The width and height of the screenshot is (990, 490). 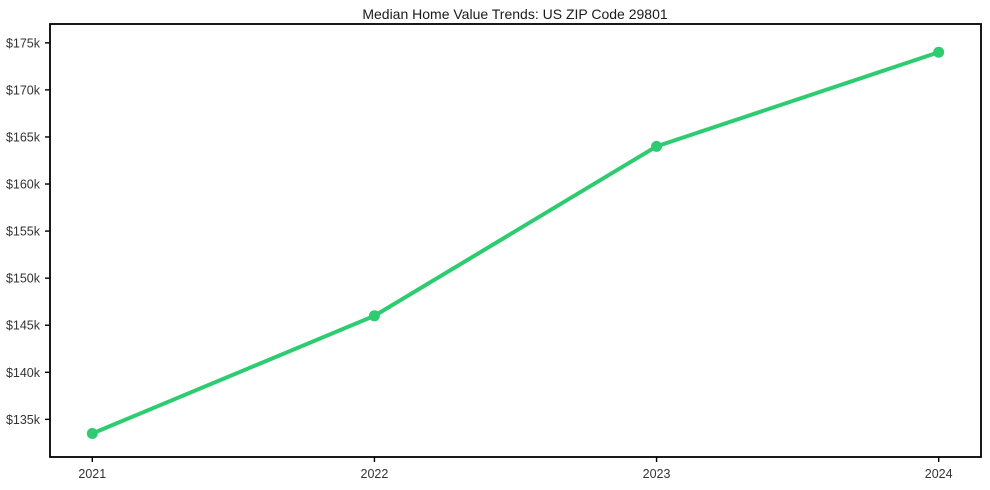 What do you see at coordinates (939, 474) in the screenshot?
I see `x-tick-label: 2024` at bounding box center [939, 474].